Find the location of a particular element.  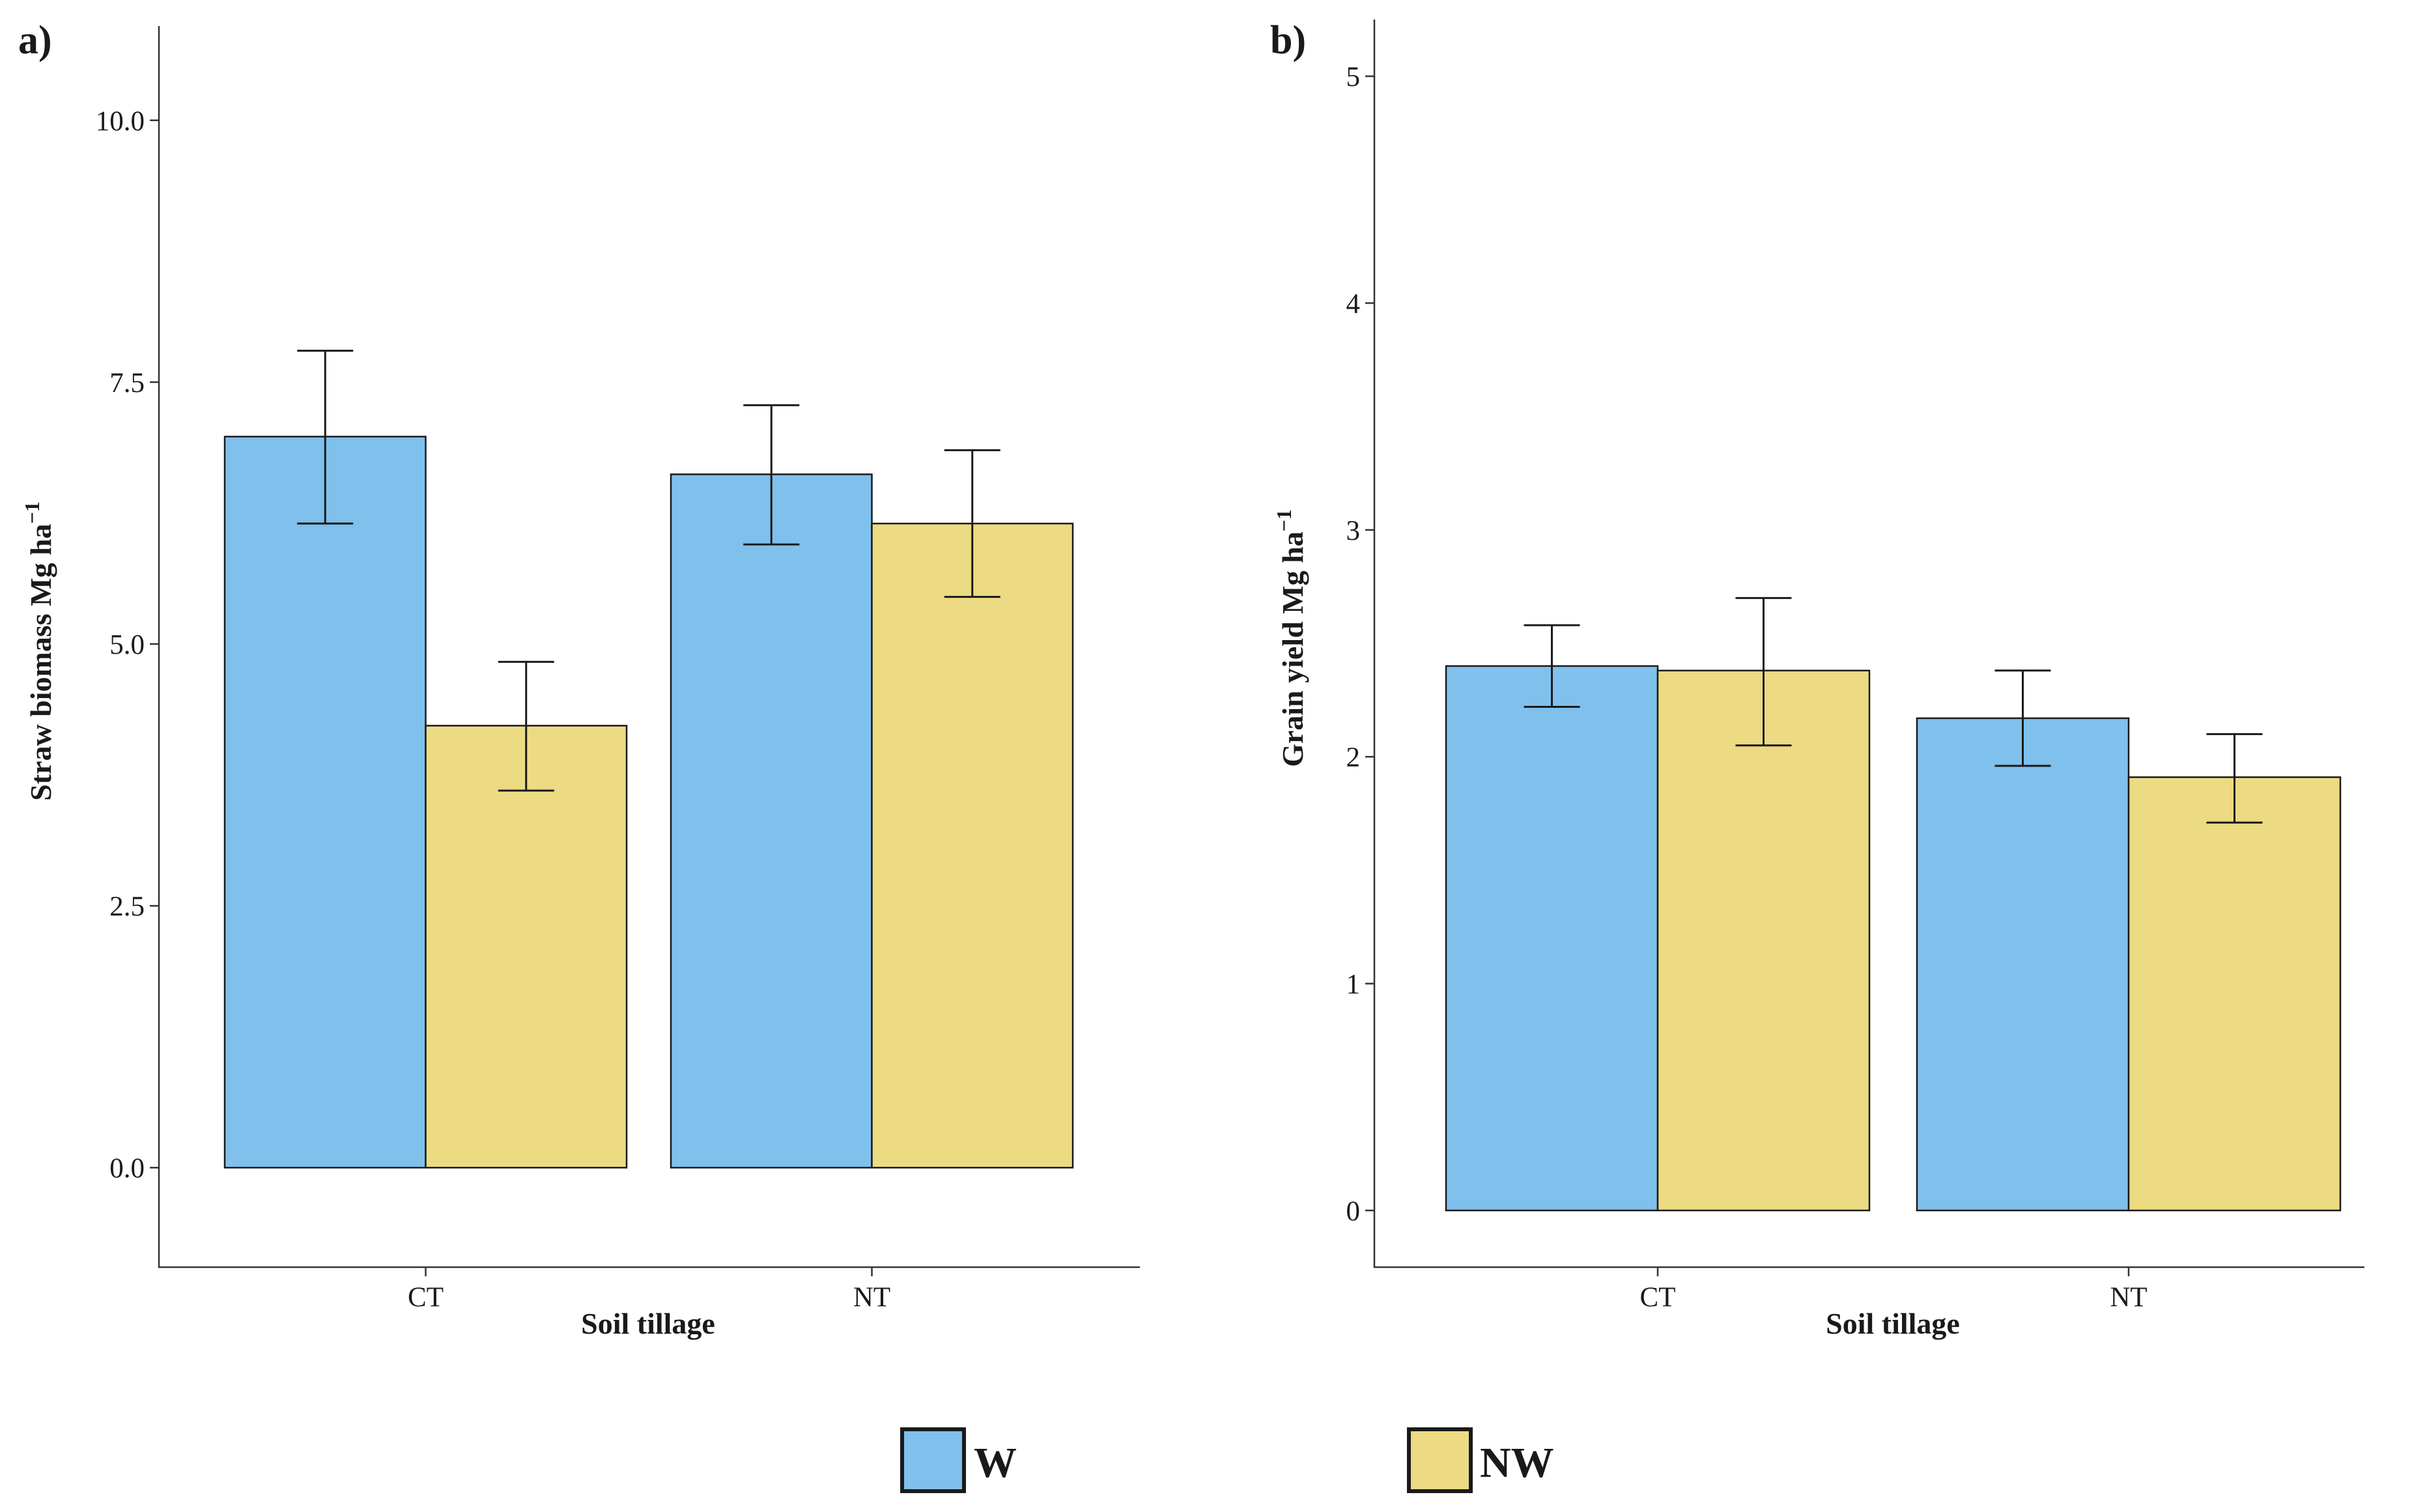

legend-swatch-w is located at coordinates (933, 1460).